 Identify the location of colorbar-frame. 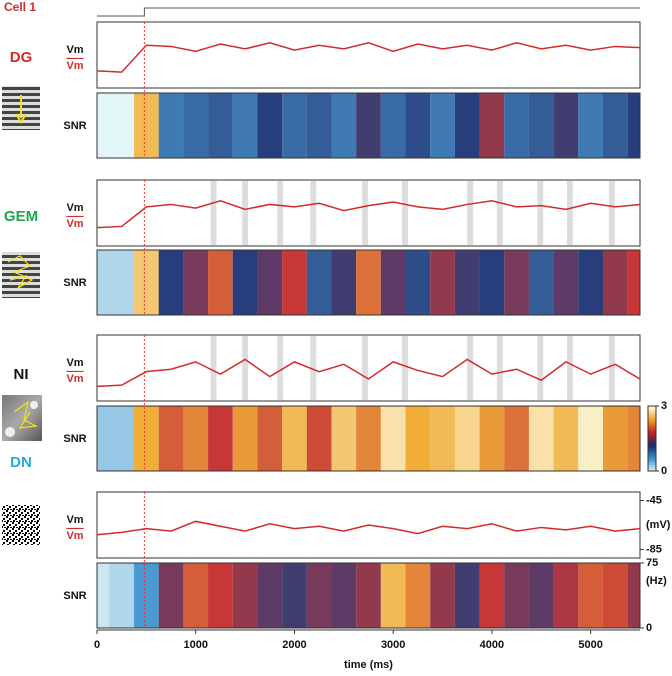
(652, 438).